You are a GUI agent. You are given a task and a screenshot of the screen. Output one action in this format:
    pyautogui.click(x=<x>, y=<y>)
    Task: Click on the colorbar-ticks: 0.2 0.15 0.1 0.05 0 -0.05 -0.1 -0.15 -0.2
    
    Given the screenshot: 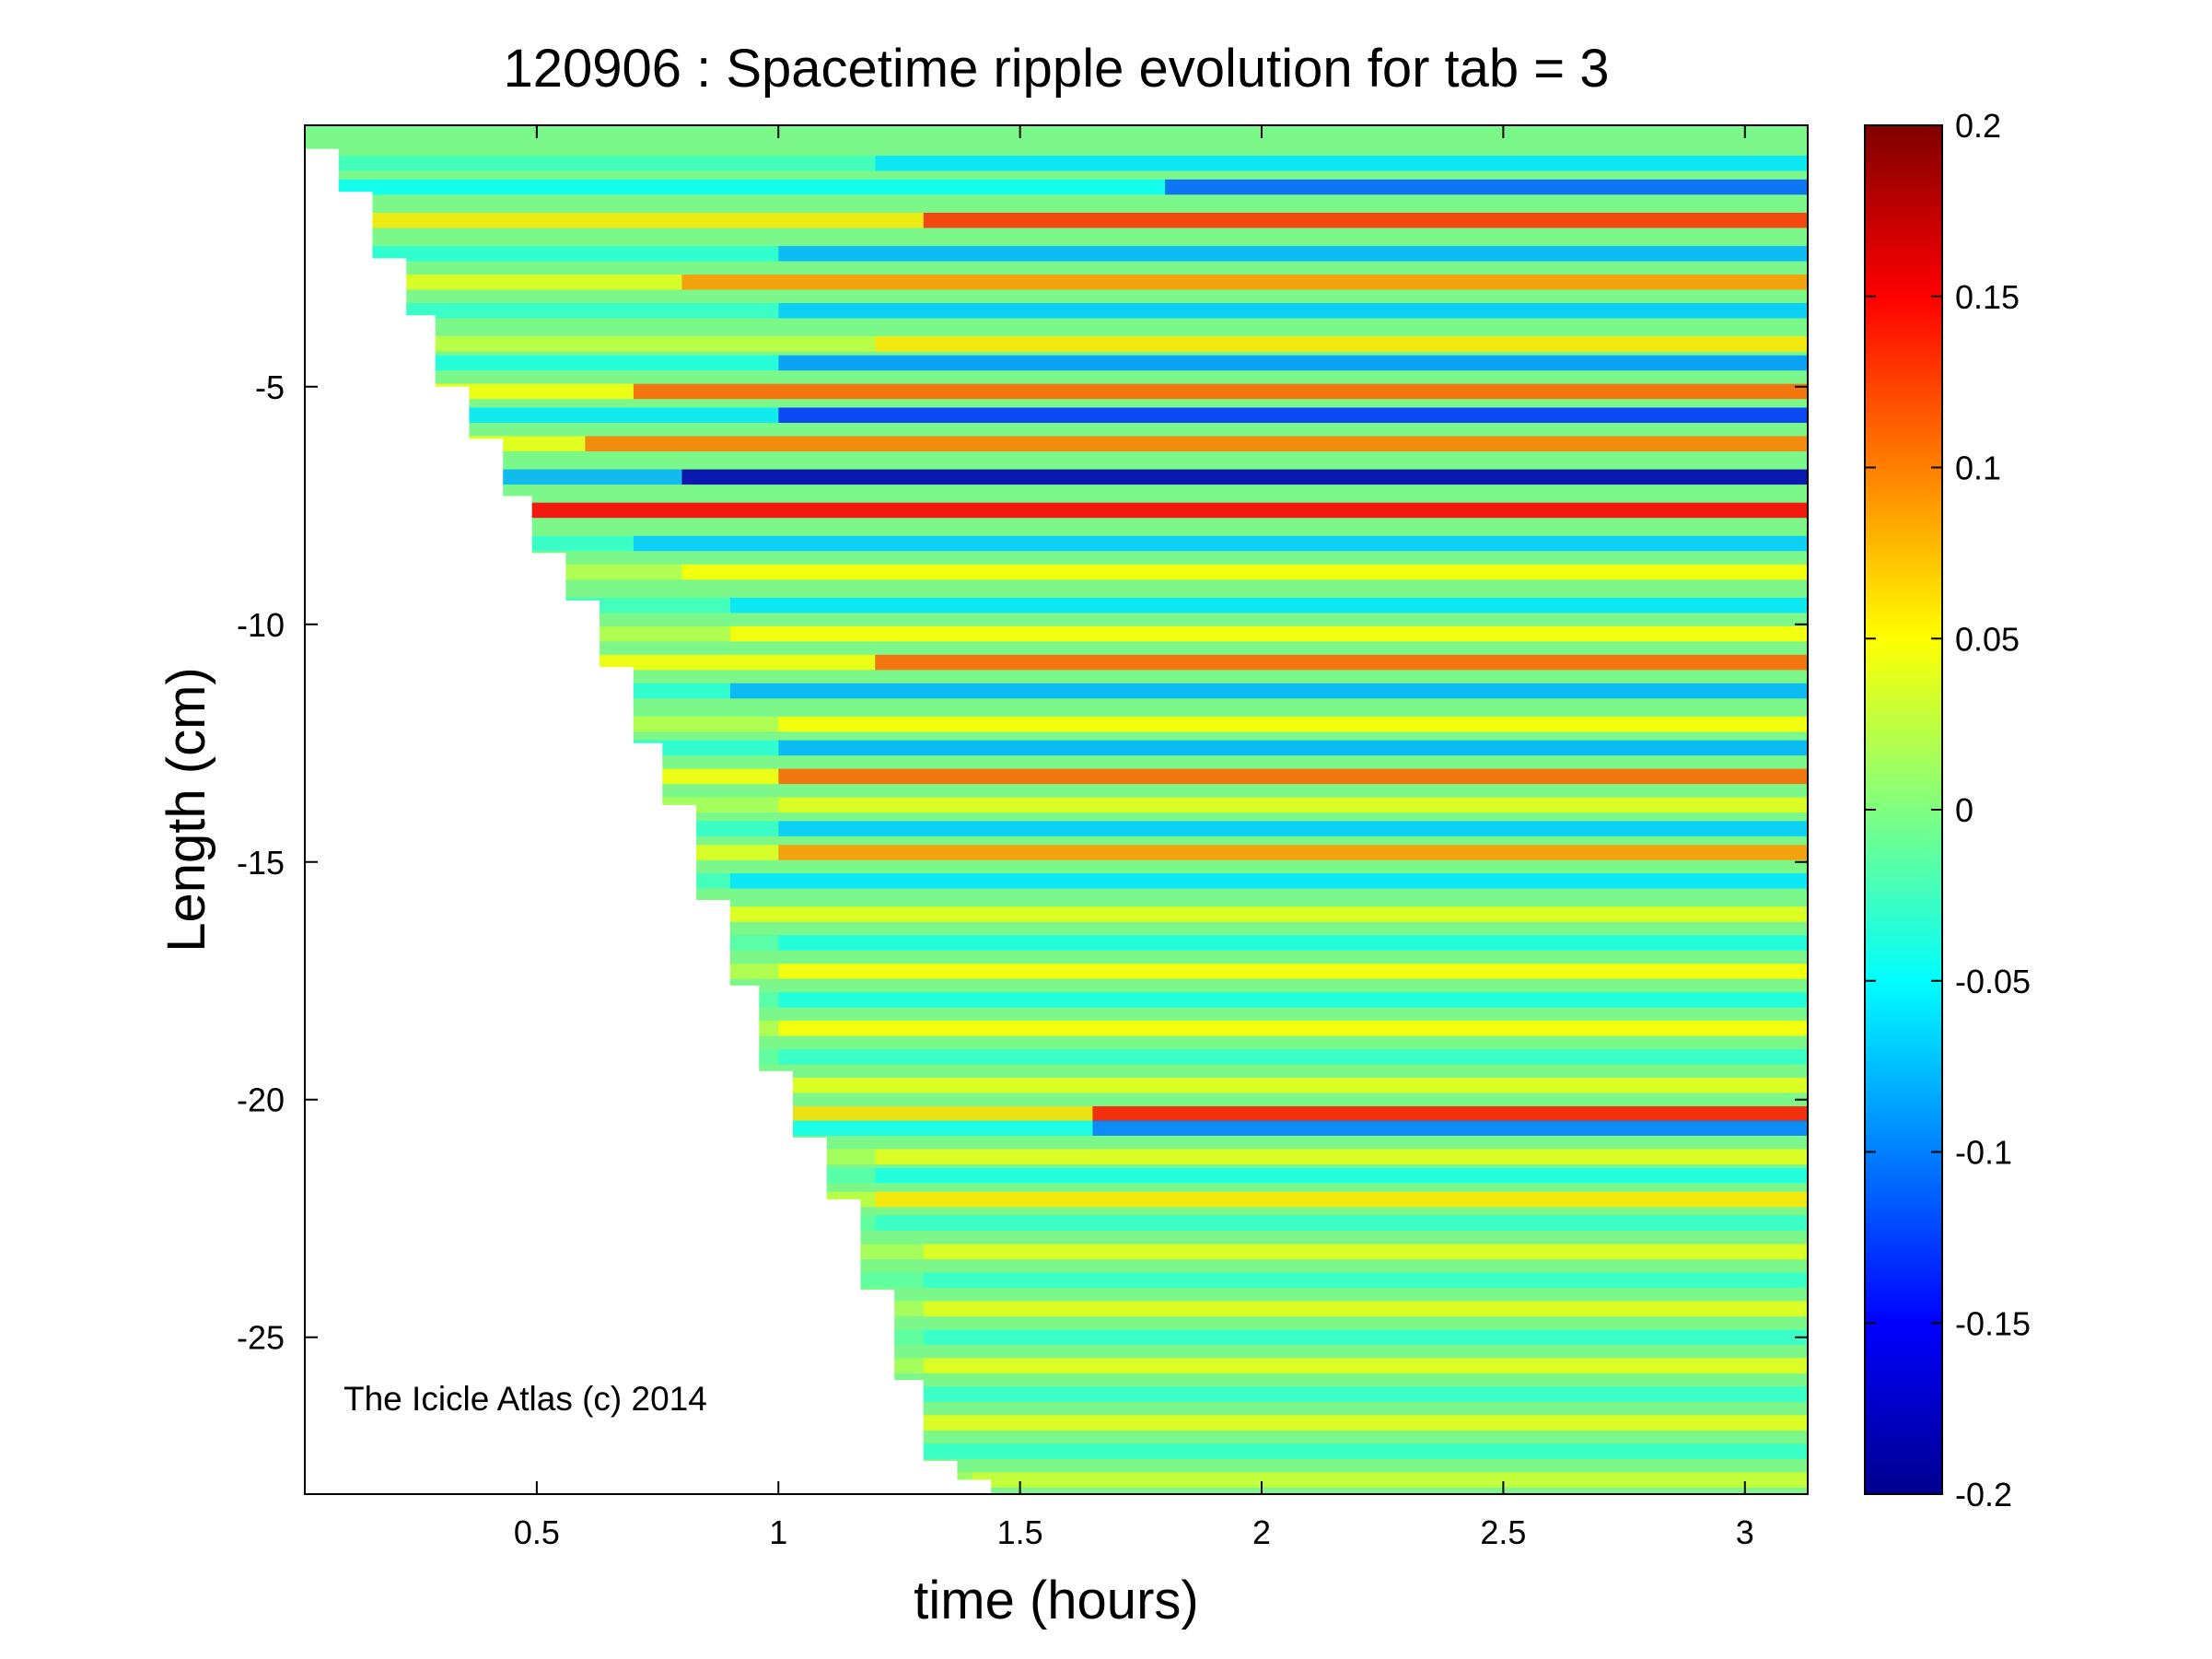 What is the action you would take?
    pyautogui.click(x=1948, y=810)
    